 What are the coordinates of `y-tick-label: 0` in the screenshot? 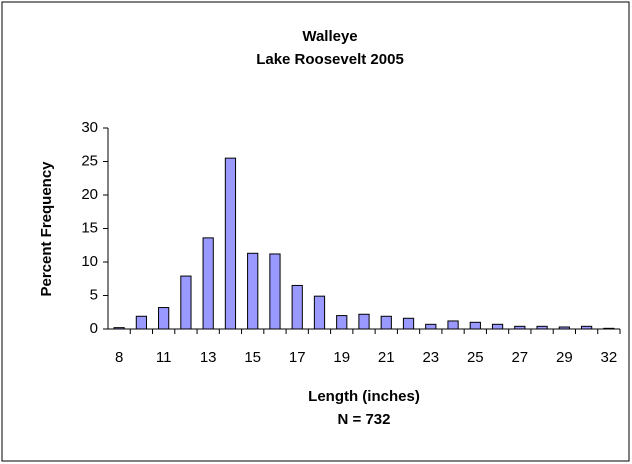 It's located at (94, 328).